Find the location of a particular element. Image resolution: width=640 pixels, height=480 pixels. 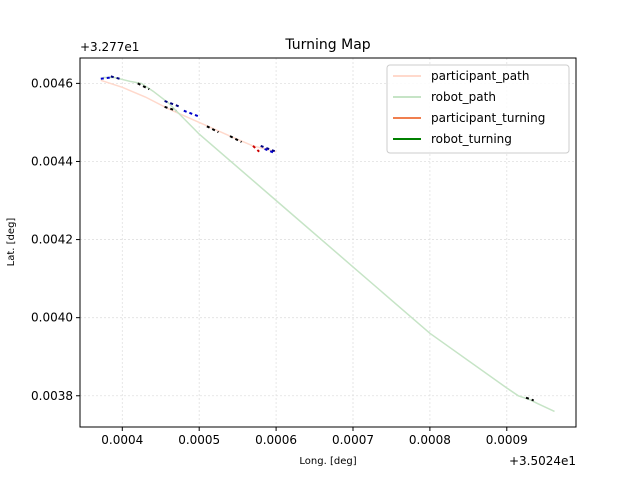

y-axis-label: Lat. [deg] is located at coordinates (11, 242).